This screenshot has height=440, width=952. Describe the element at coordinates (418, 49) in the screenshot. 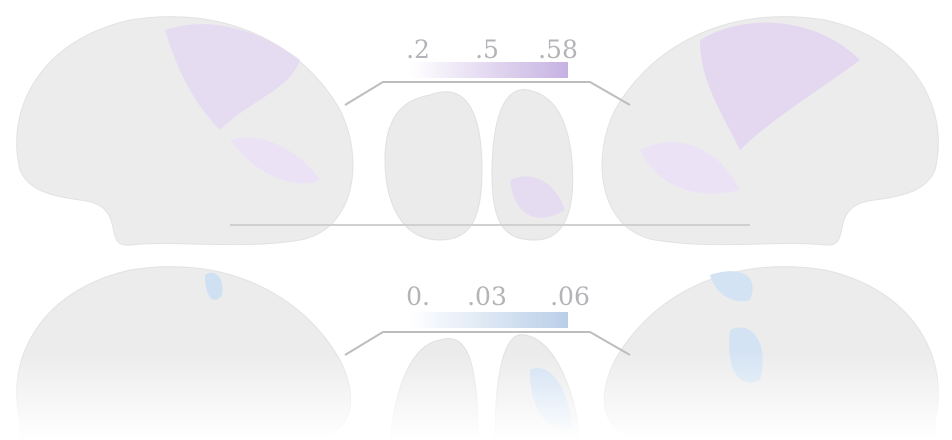

I see `tick-label: .2` at that location.